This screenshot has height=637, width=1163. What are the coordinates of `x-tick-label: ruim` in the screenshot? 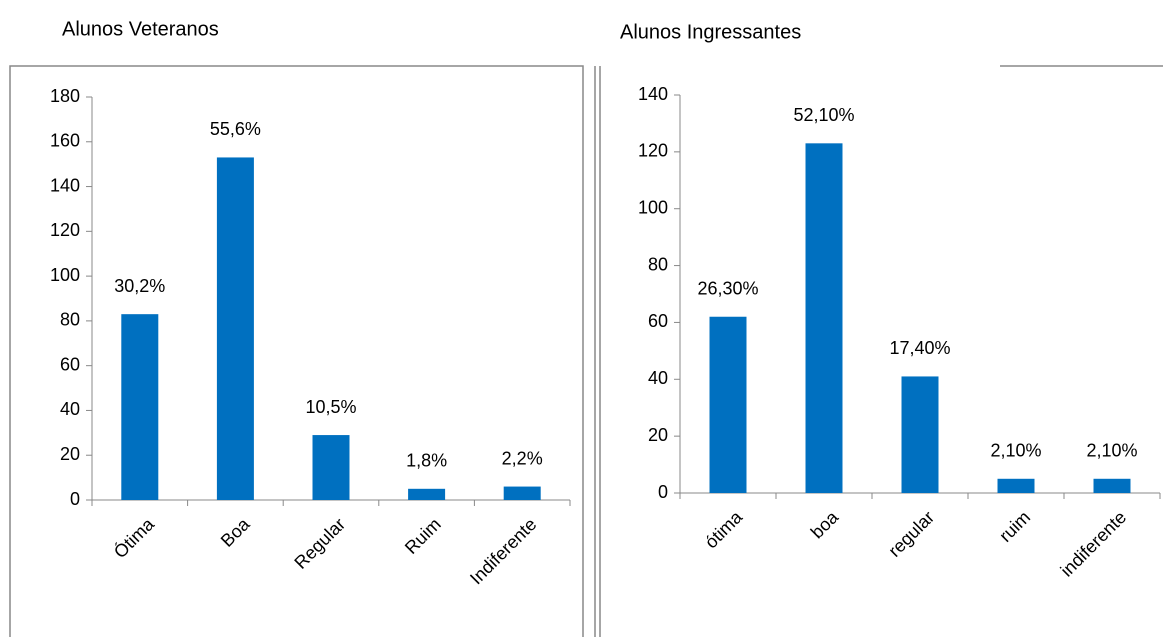 It's located at (1014, 526).